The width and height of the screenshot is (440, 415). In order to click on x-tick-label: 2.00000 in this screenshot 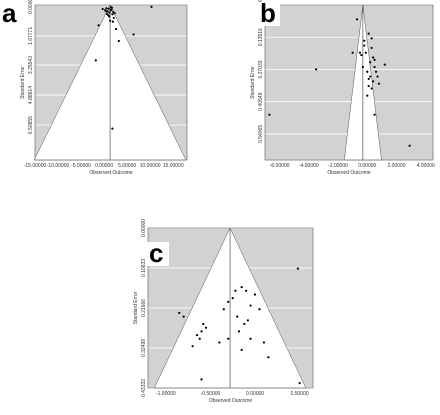, I will do `click(396, 166)`.